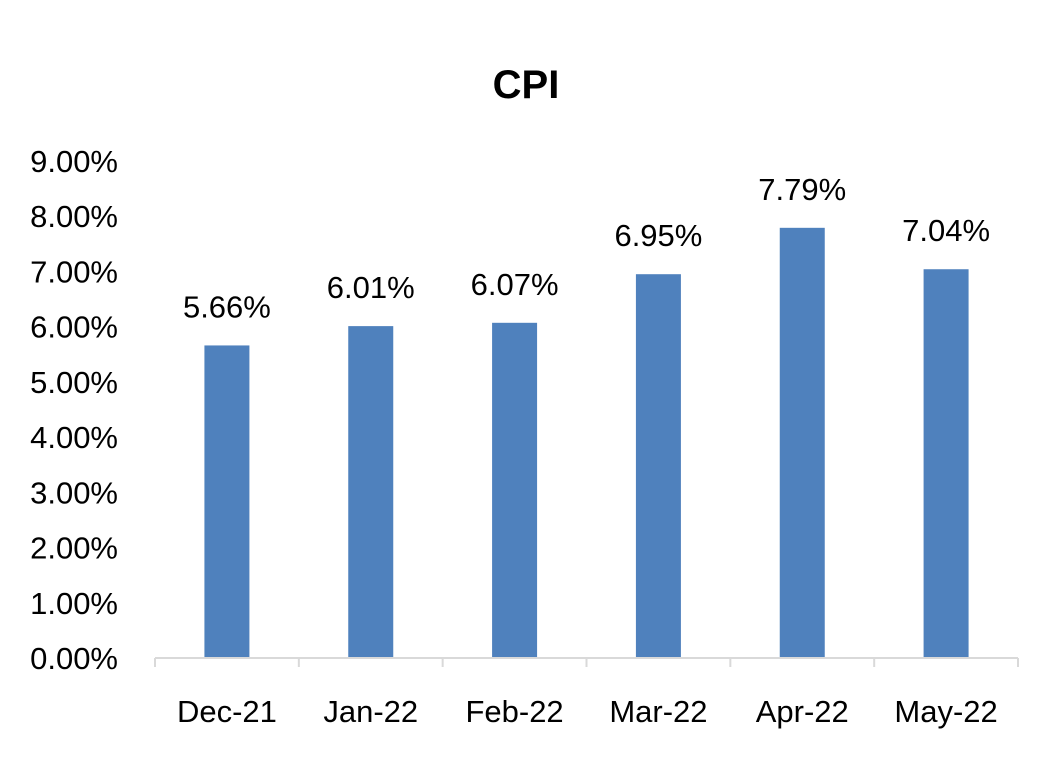 The image size is (1037, 775). What do you see at coordinates (227, 711) in the screenshot?
I see `x-category-label: Dec-21` at bounding box center [227, 711].